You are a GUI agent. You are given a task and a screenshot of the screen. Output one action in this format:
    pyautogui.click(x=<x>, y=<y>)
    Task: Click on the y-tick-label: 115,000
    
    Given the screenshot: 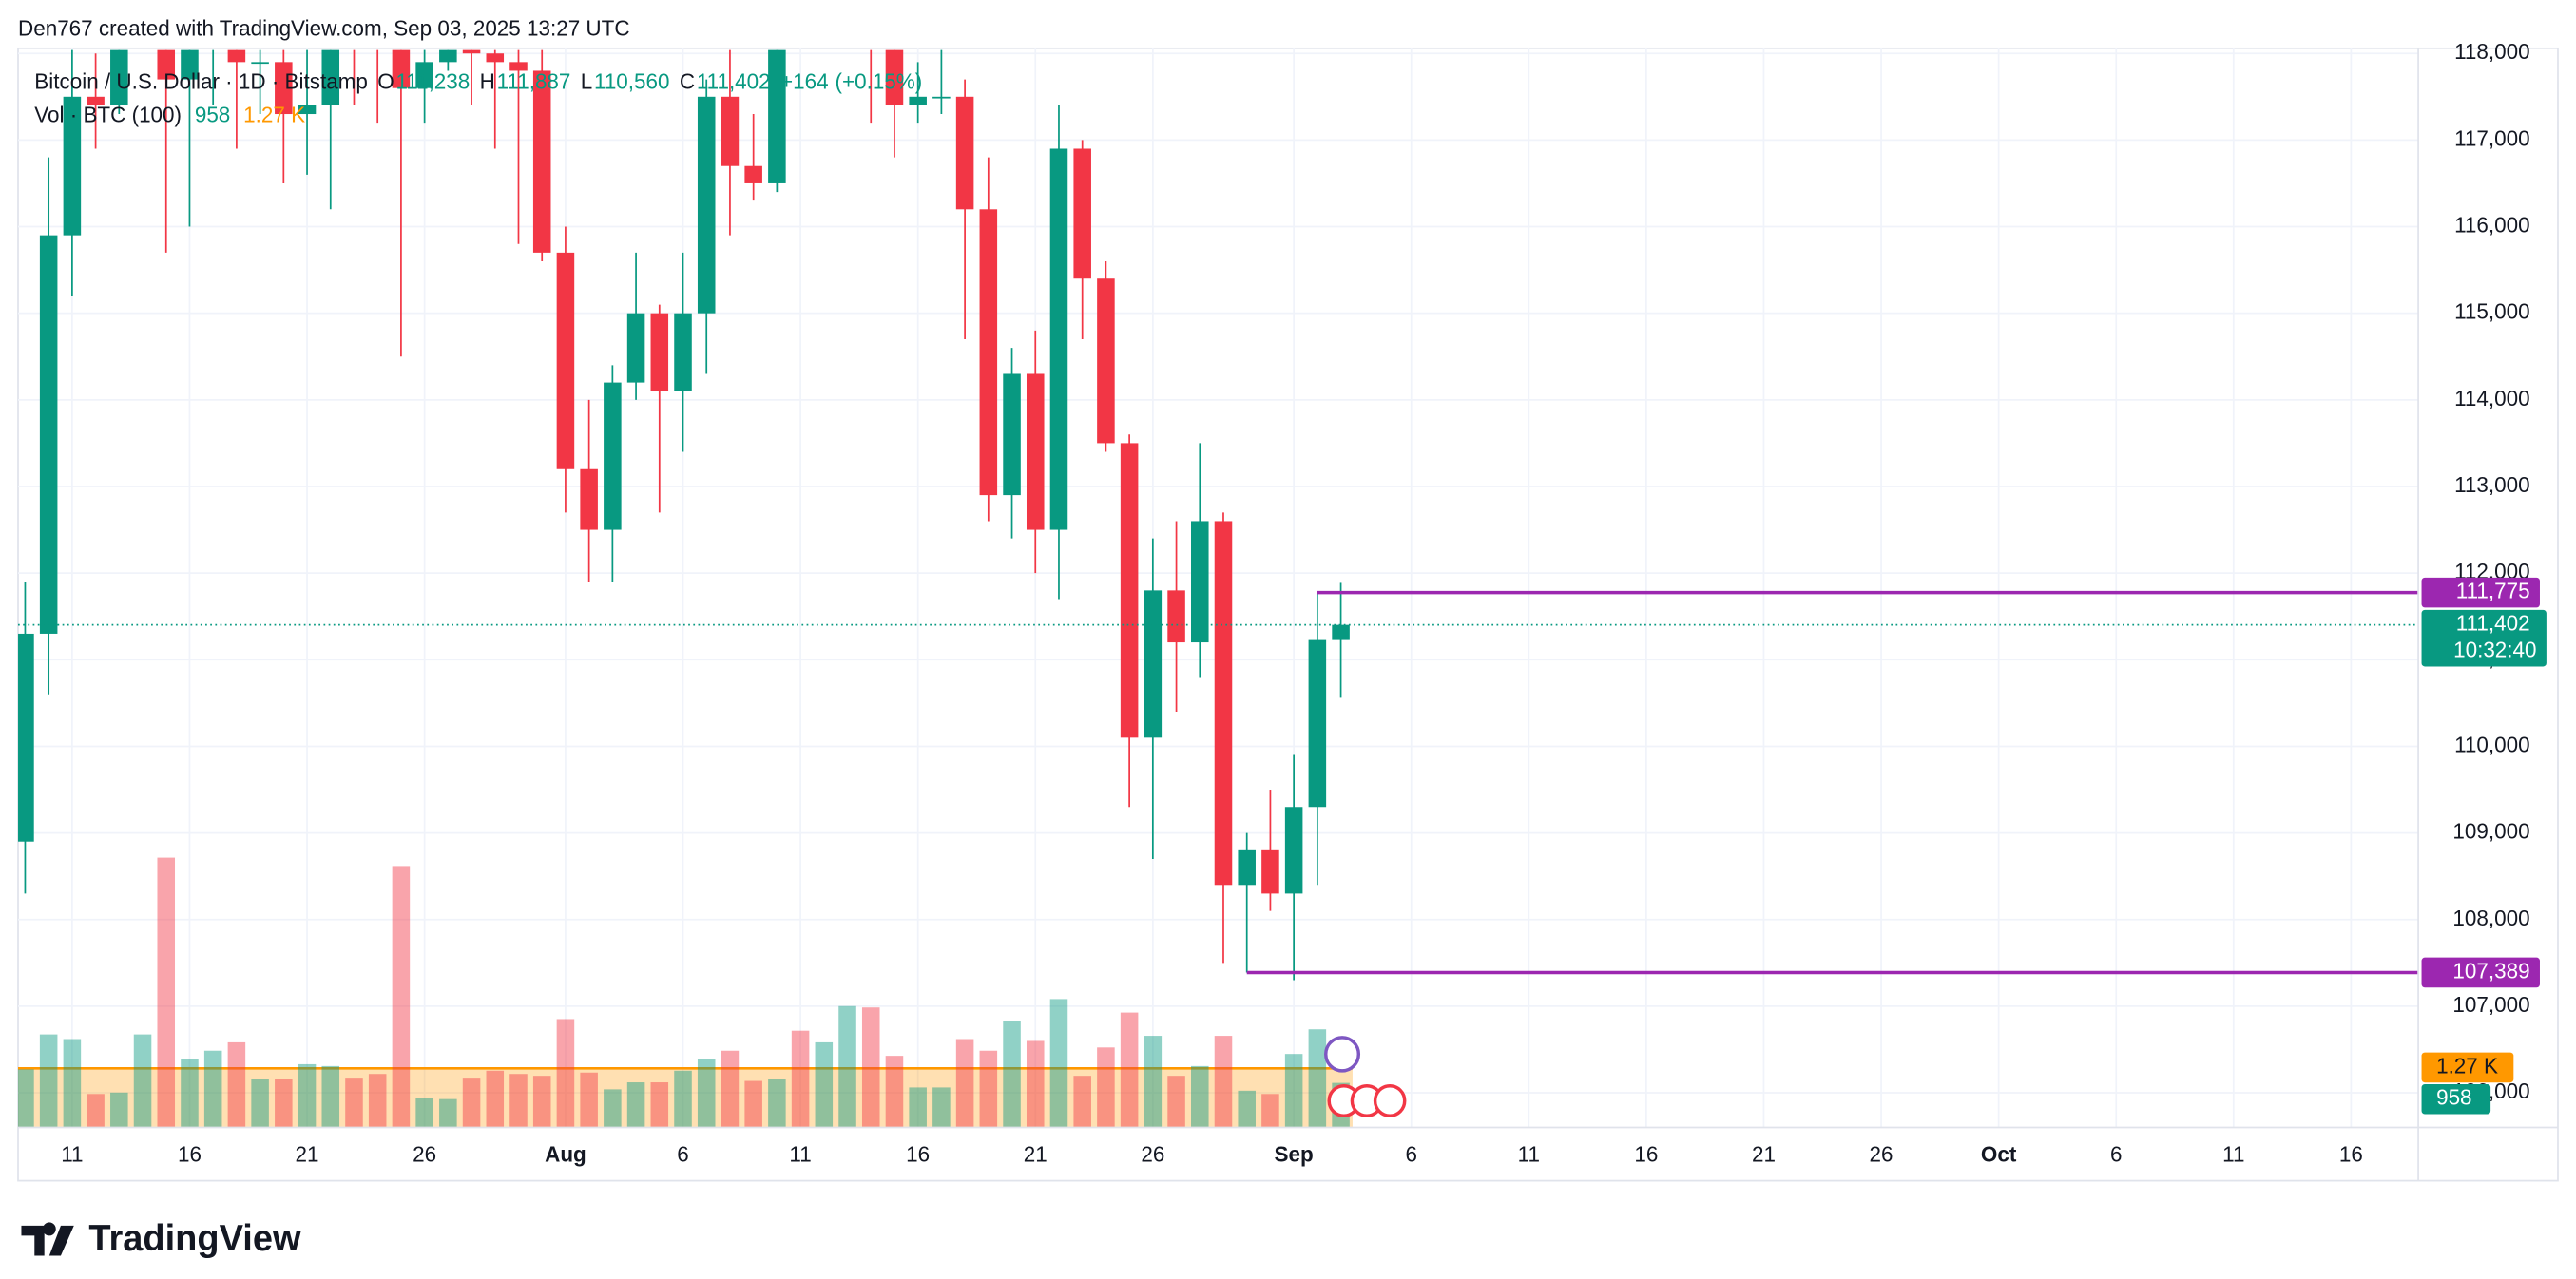 What is the action you would take?
    pyautogui.click(x=2492, y=312)
    